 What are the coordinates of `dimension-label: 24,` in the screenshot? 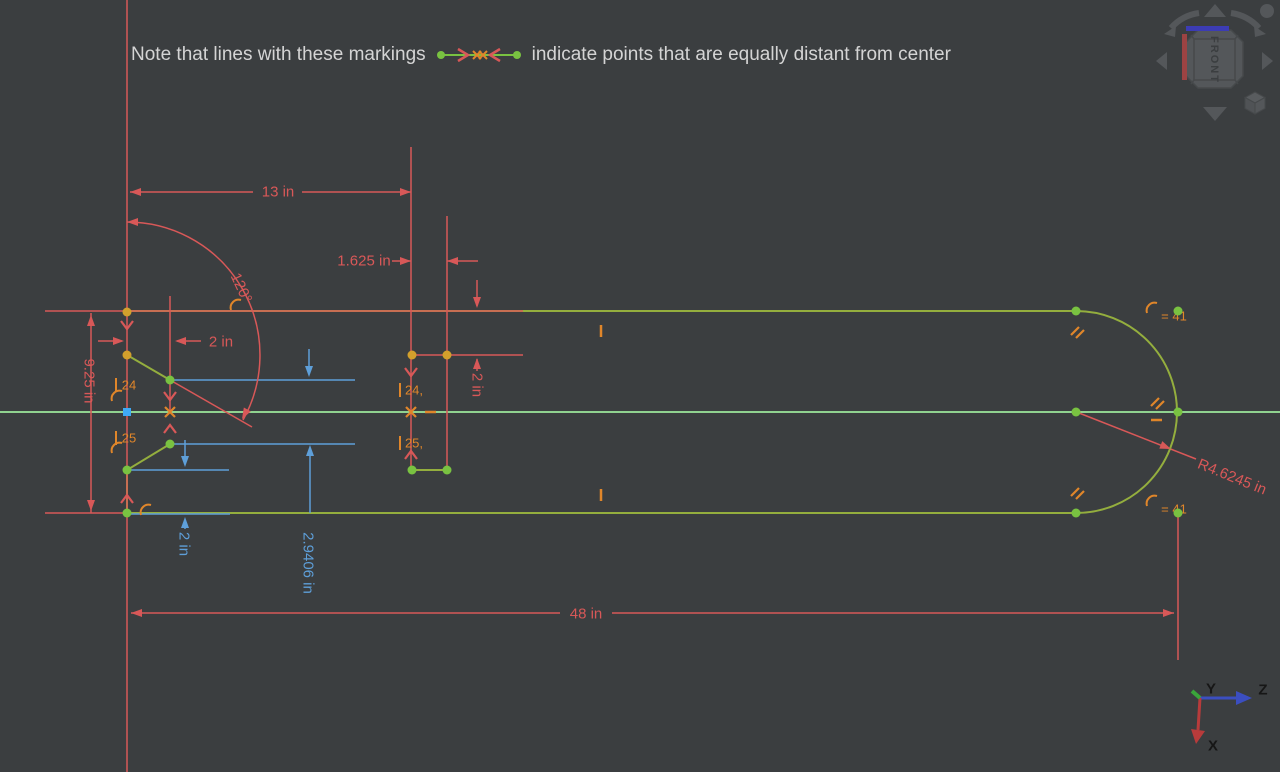 It's located at (414, 390).